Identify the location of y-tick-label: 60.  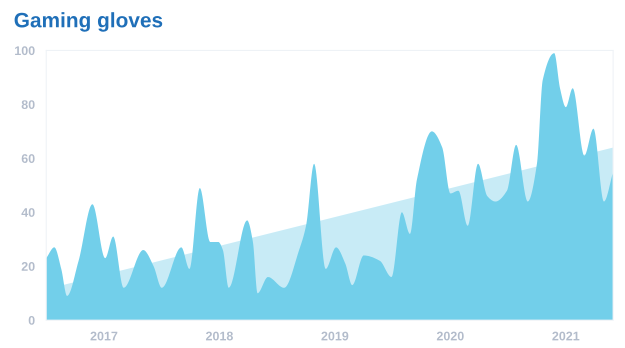
(28, 158).